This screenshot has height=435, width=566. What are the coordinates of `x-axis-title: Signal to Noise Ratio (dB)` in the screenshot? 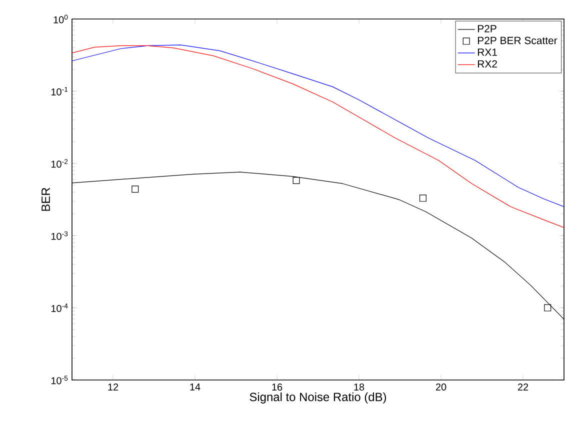 It's located at (318, 398).